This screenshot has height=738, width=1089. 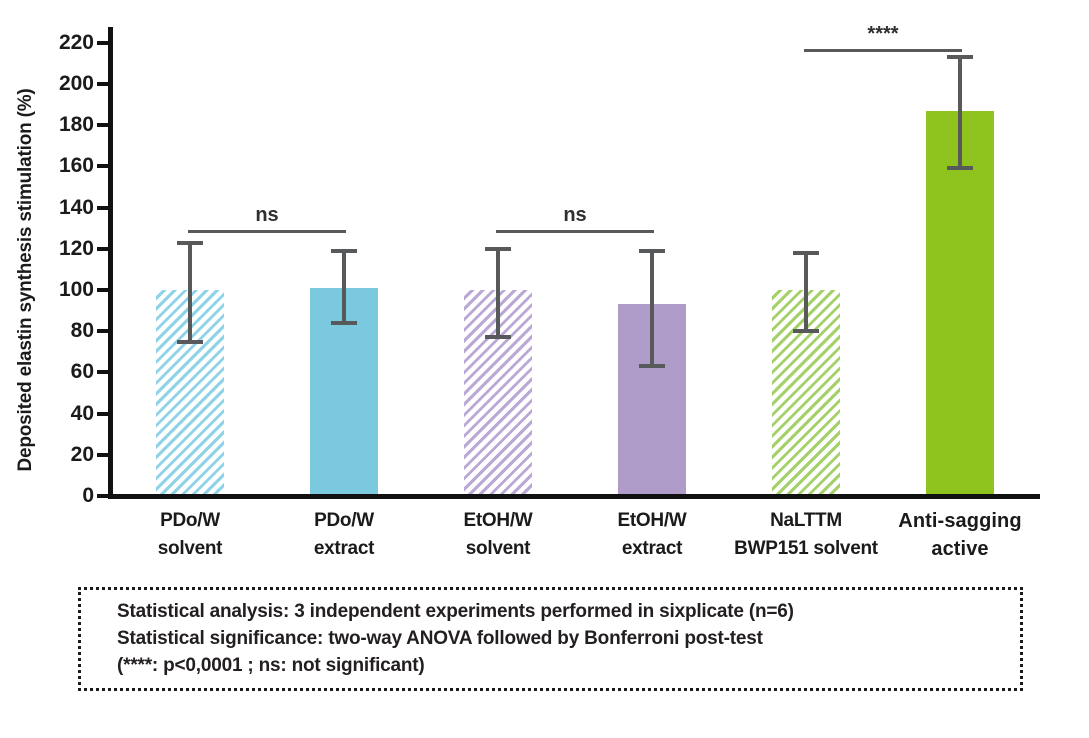 I want to click on x-axis-line, so click(x=574, y=496).